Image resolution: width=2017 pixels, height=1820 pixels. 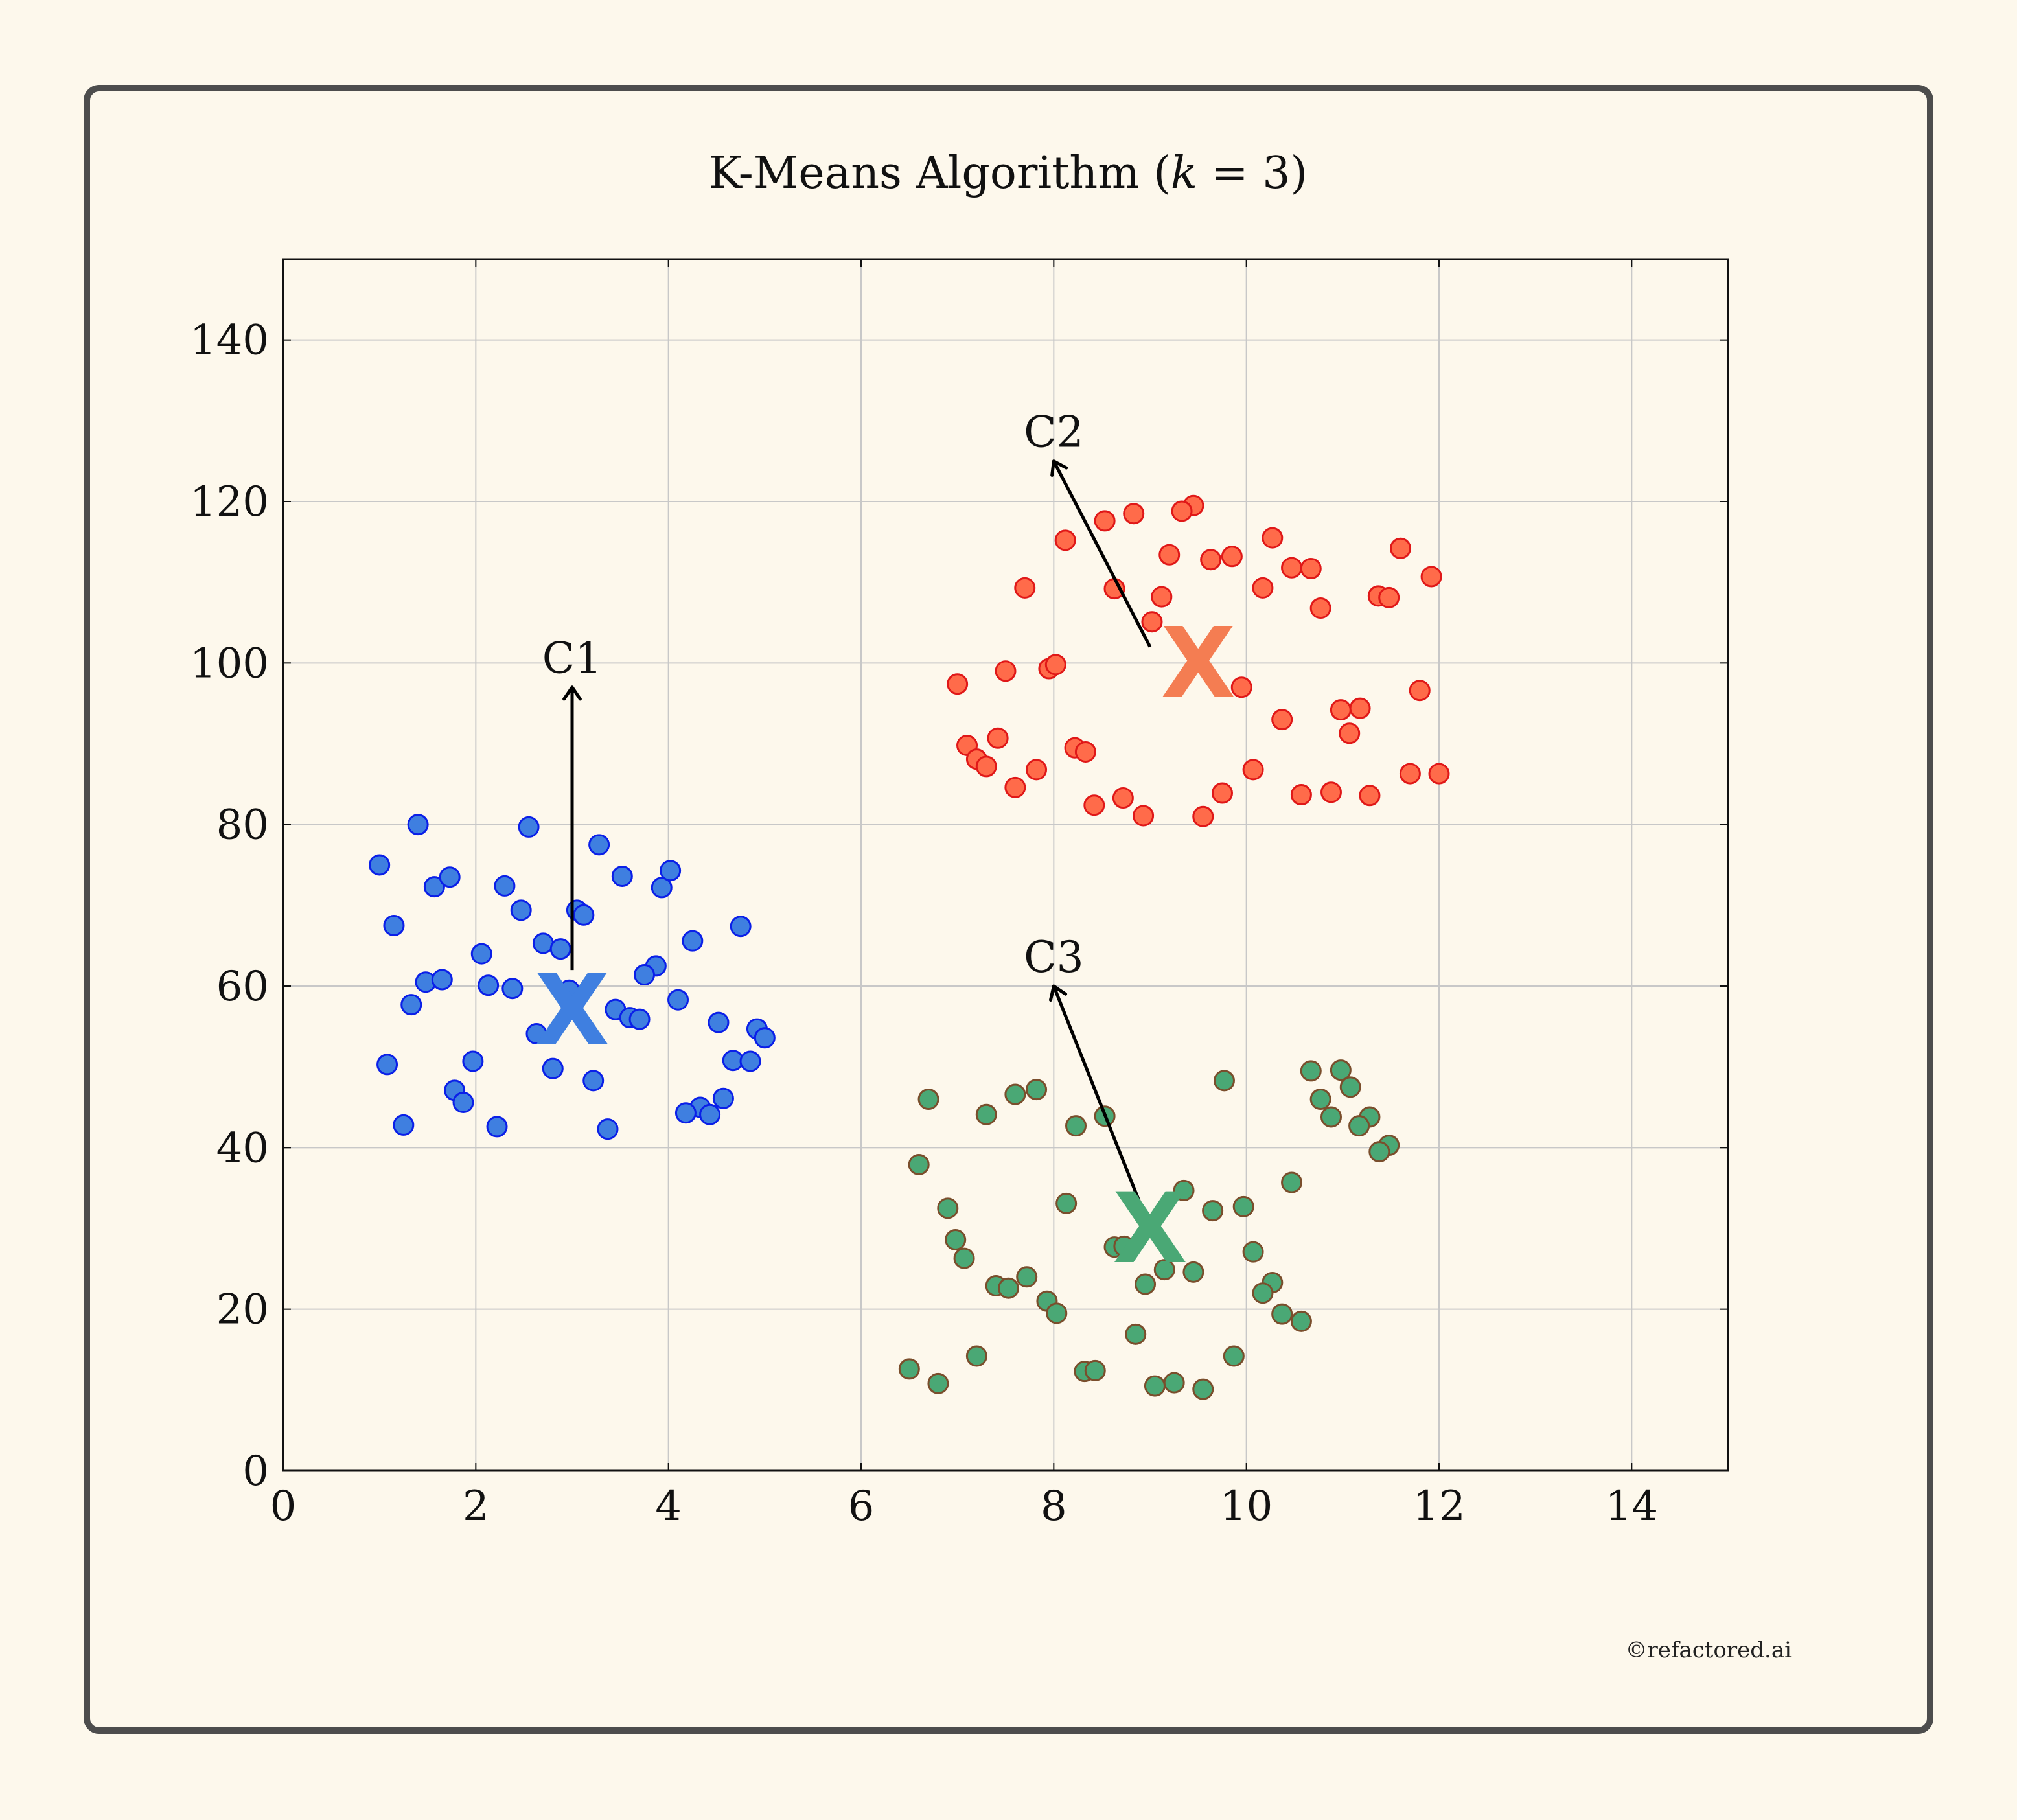 I want to click on x-tick-label: 10, so click(x=1246, y=1506).